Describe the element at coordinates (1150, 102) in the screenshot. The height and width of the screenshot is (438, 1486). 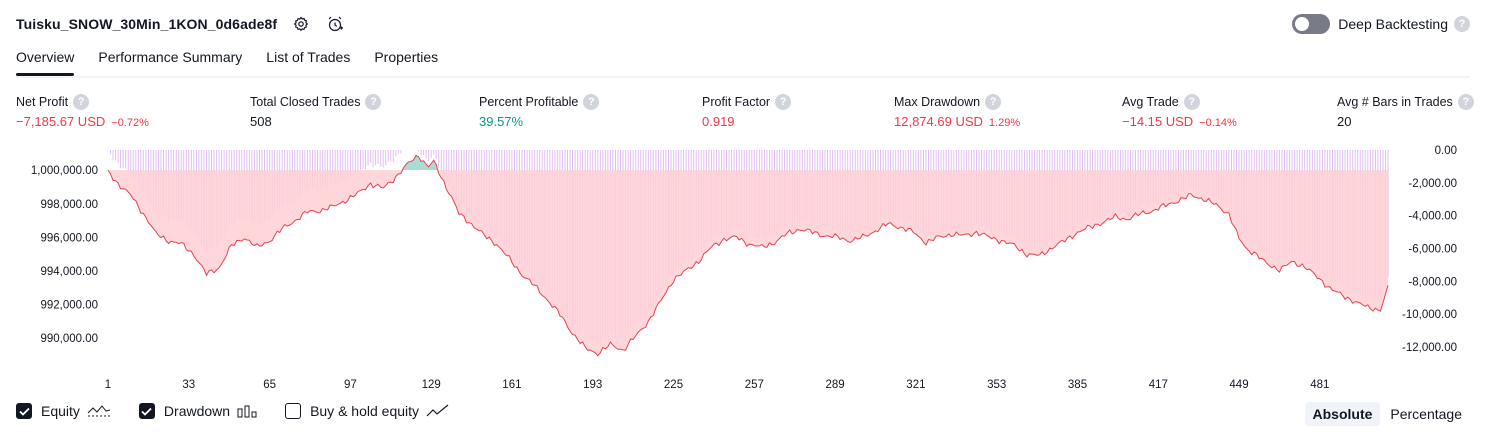
I see `metric-label: Avg Trade` at that location.